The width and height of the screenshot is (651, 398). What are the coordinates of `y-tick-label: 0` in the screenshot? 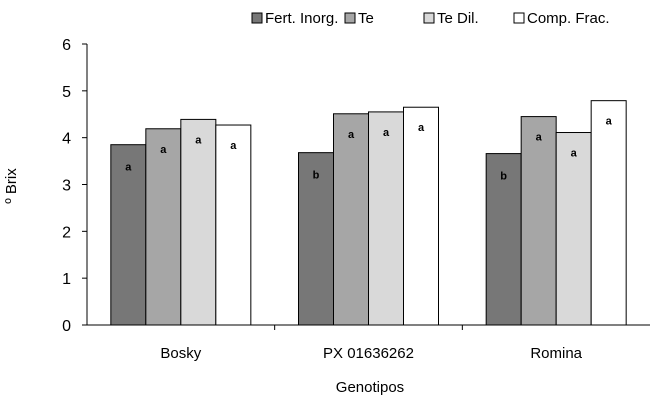 It's located at (66, 326).